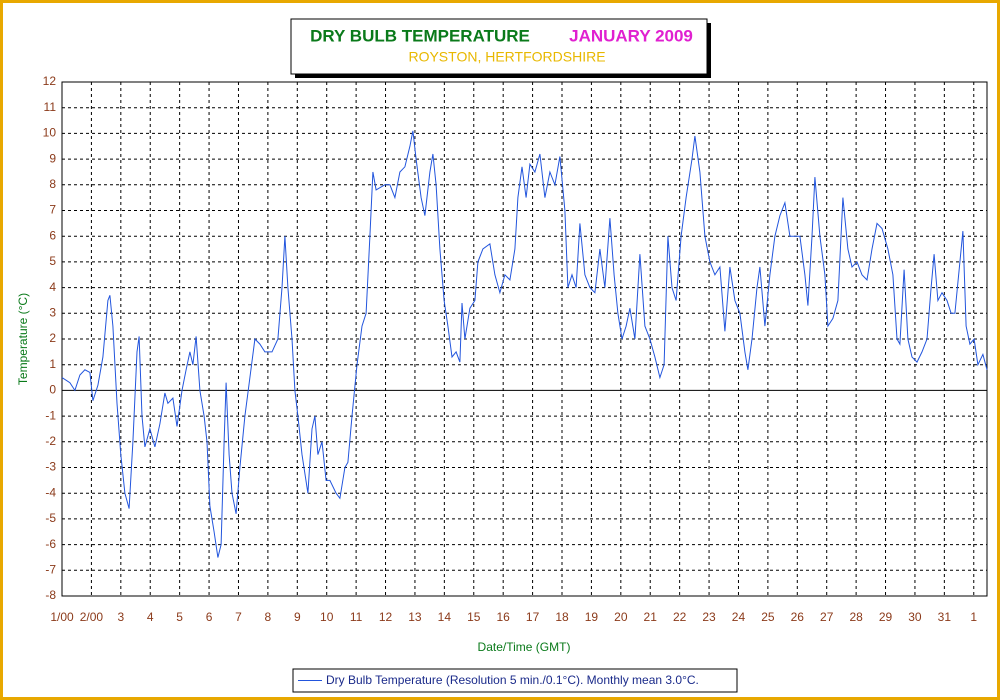  I want to click on y-tick-label: 0, so click(52, 390).